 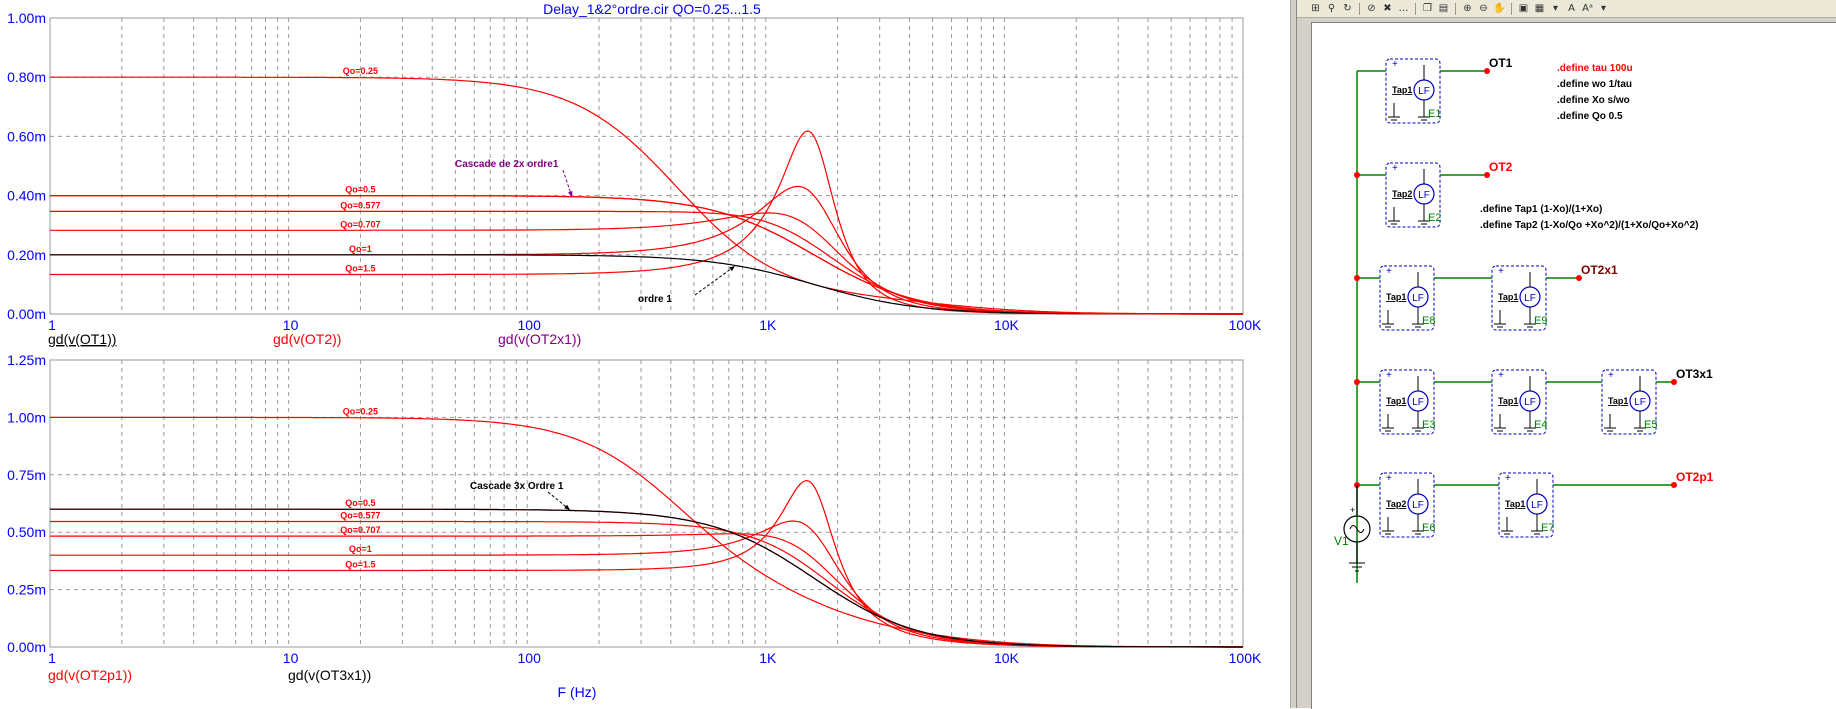 I want to click on x-tick-label: 10K, so click(x=1007, y=325).